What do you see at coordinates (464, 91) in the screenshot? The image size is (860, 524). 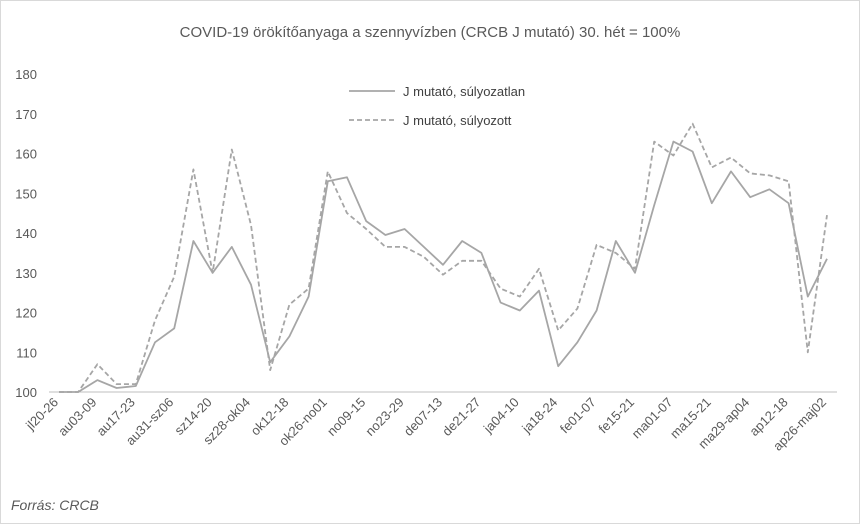 I see `legend-label: J mutató, súlyozatlan` at bounding box center [464, 91].